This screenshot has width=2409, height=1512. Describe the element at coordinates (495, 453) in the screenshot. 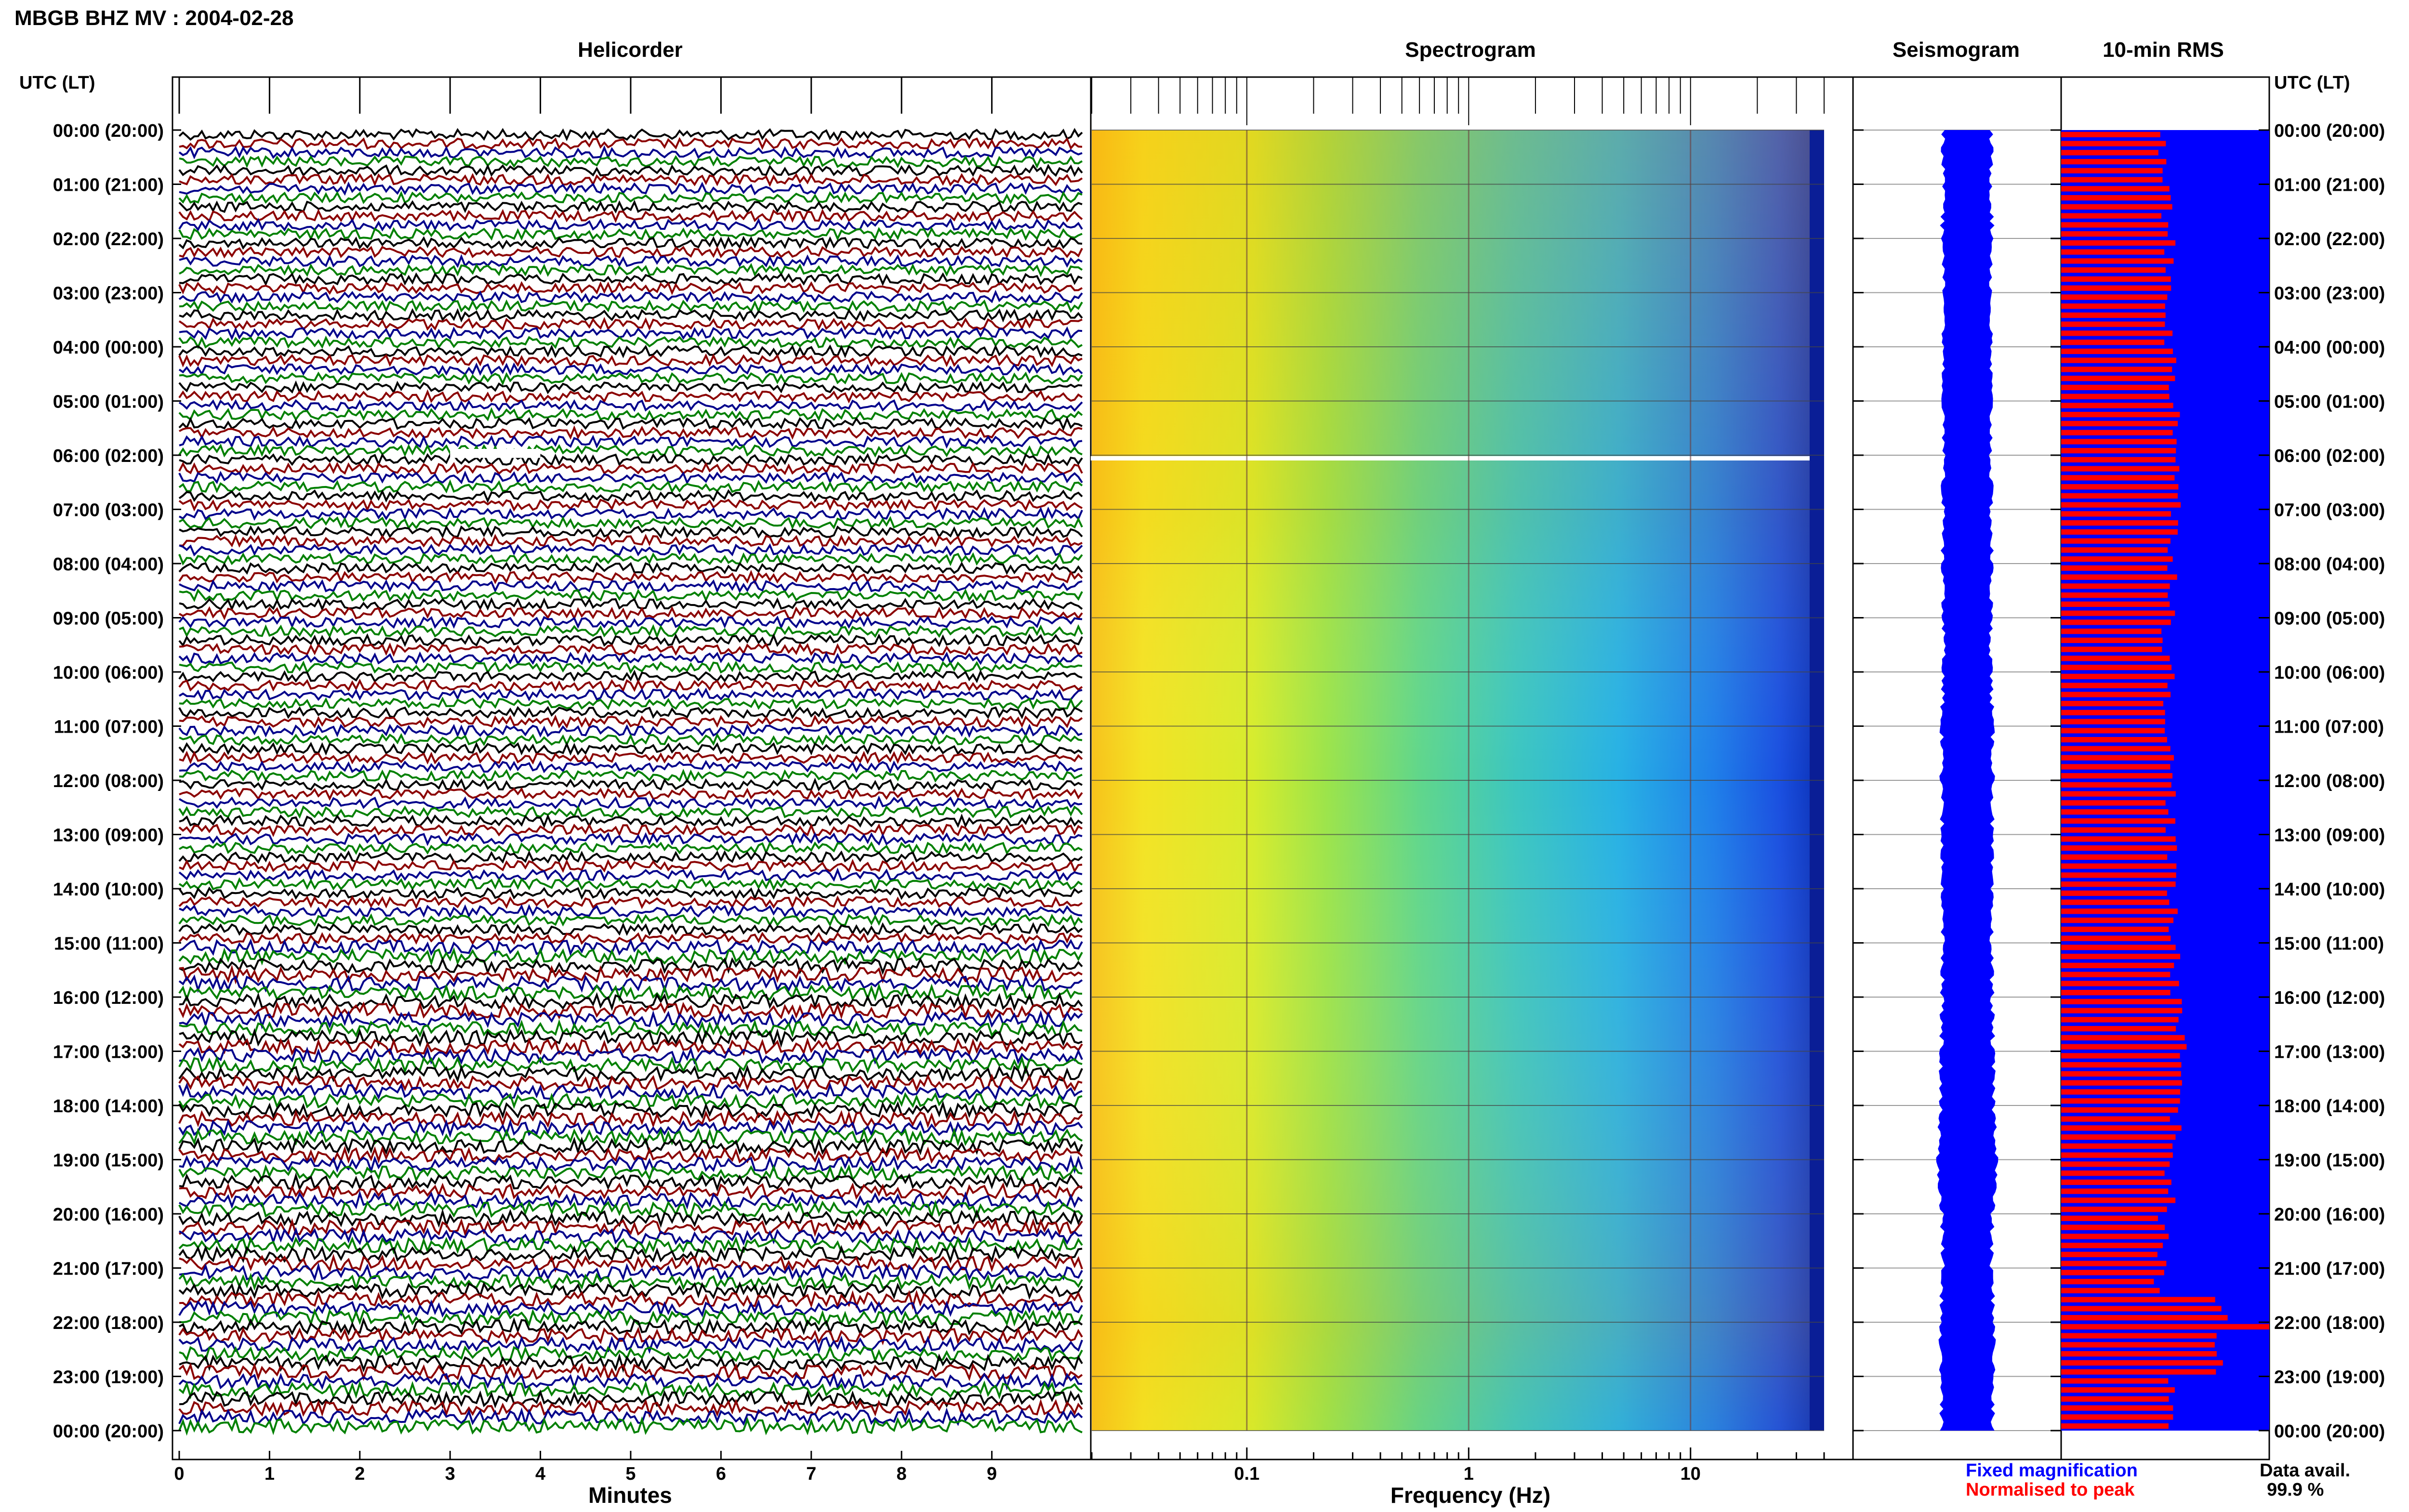

I see `helicorder-gap` at that location.